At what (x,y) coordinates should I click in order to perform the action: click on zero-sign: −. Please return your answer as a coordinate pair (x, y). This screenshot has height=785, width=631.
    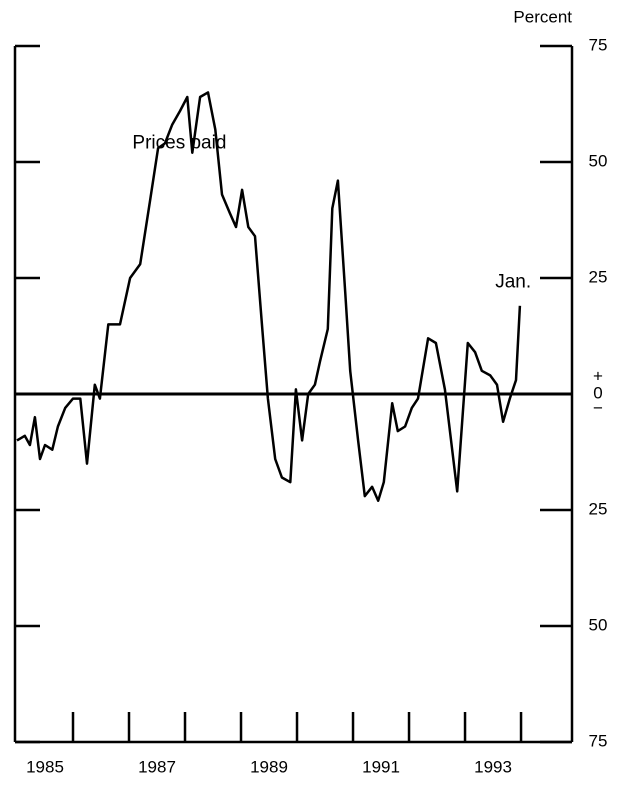
    Looking at the image, I should click on (598, 407).